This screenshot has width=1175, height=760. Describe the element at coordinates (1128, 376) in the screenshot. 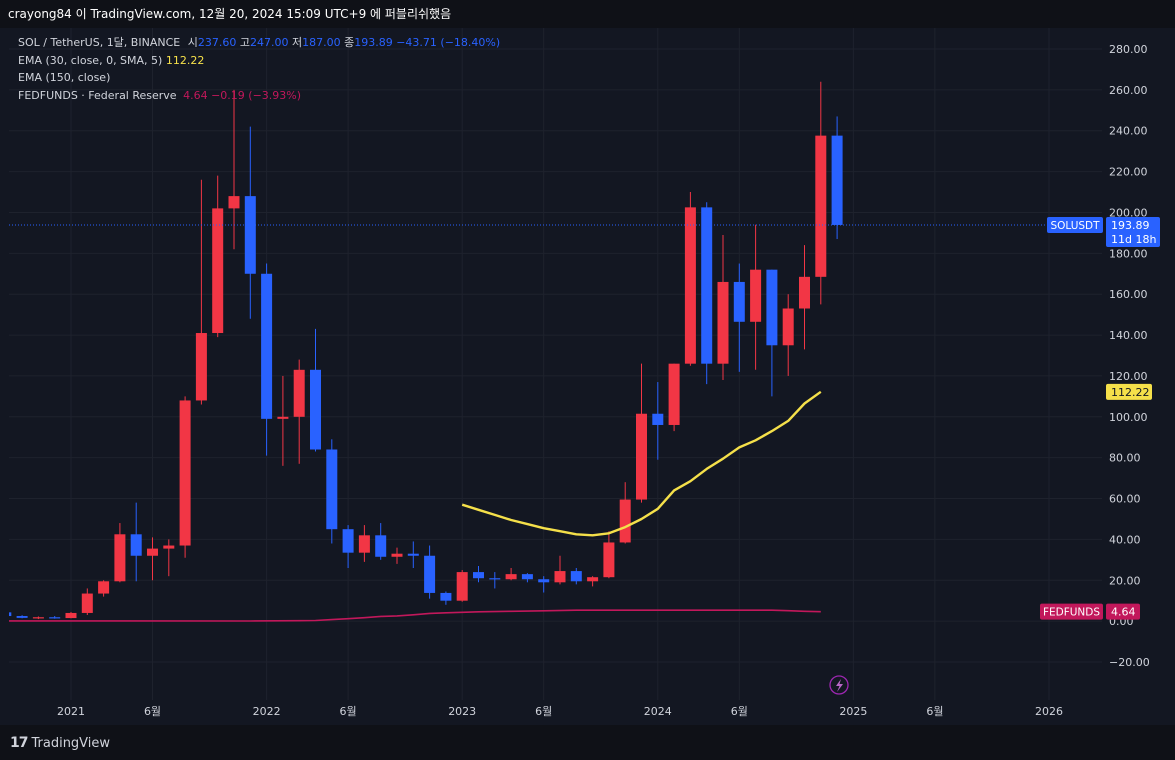

I see `y-tick-label: 120.00` at that location.